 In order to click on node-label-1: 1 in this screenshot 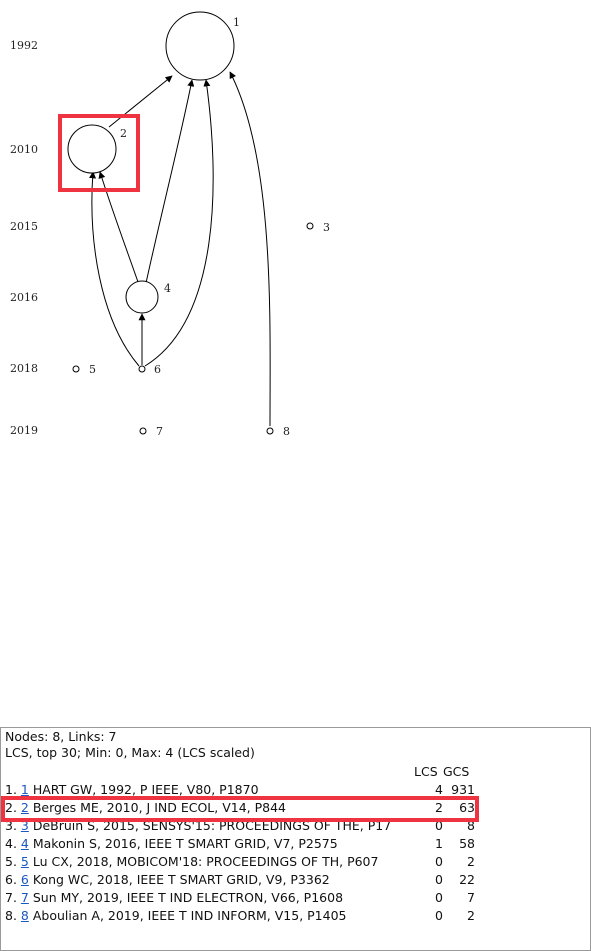, I will do `click(236, 22)`.